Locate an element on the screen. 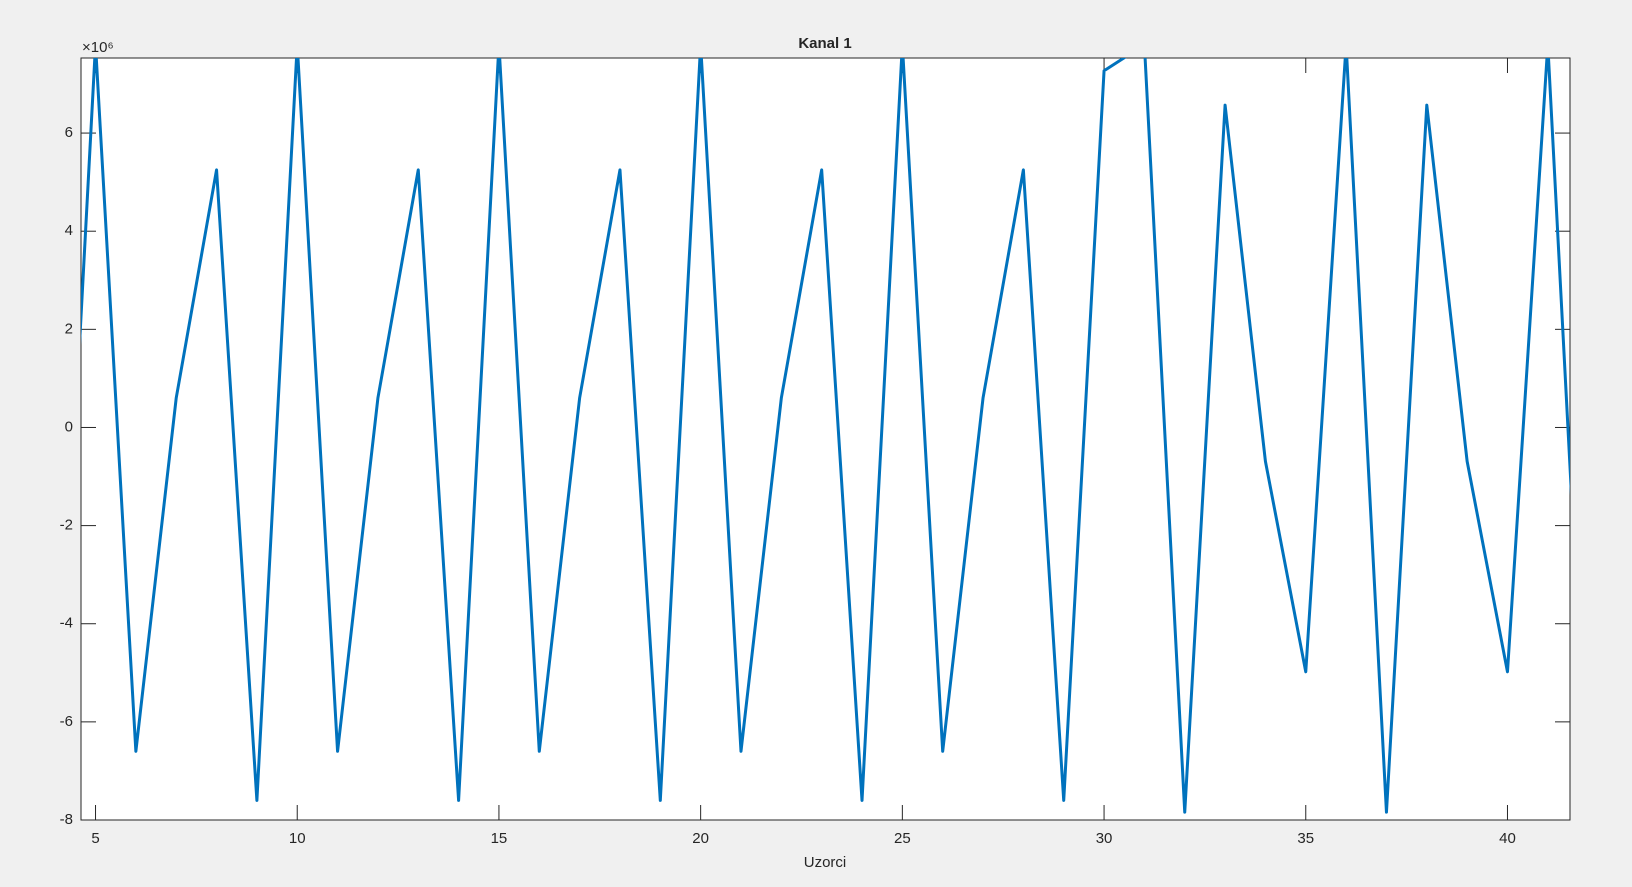  x-tick-label: 10 is located at coordinates (297, 838).